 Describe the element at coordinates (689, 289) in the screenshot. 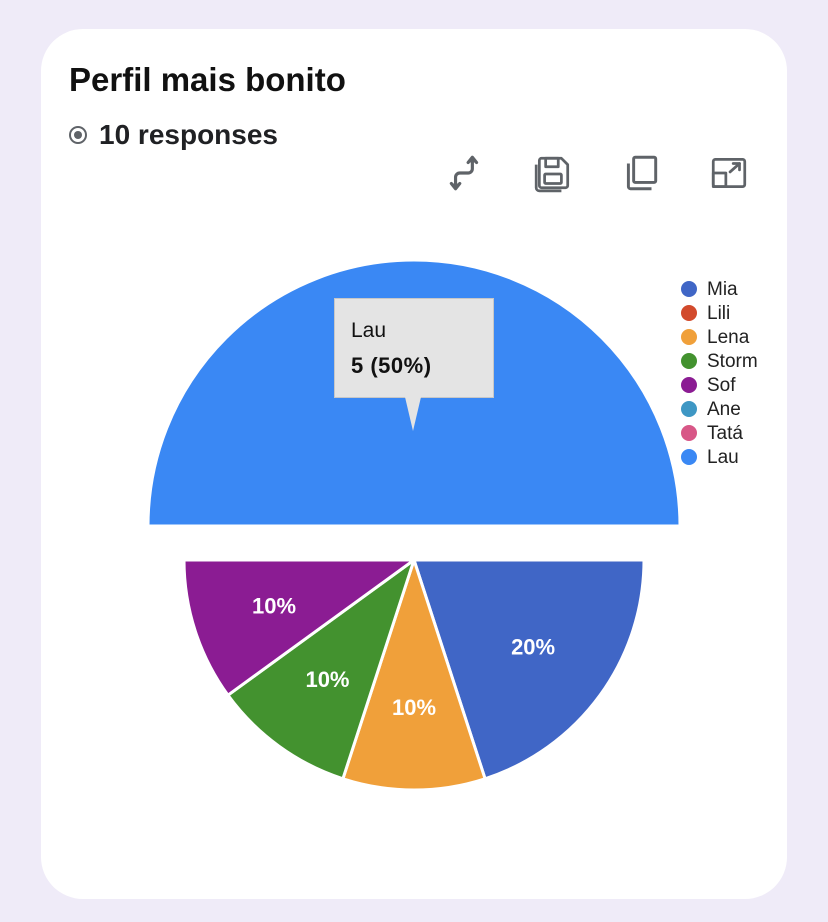

I see `legend-swatch-mia` at that location.